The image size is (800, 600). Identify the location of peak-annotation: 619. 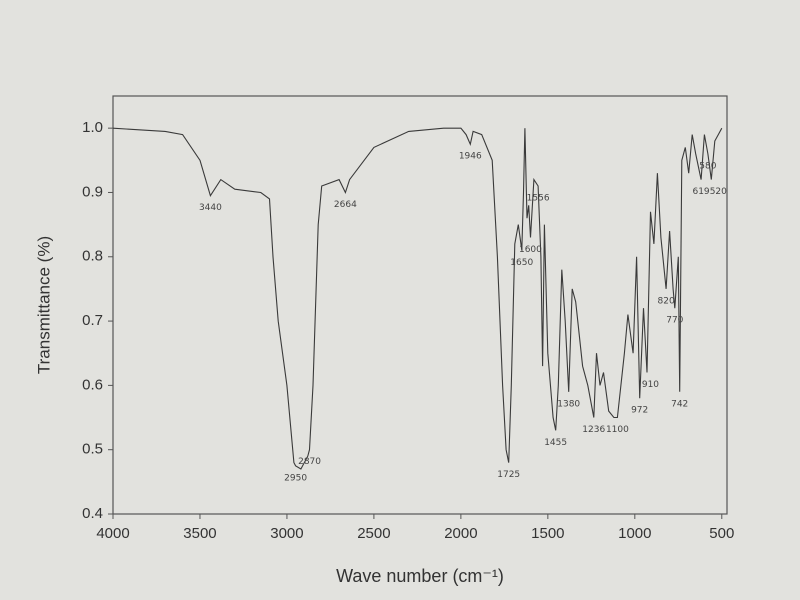
(700, 192).